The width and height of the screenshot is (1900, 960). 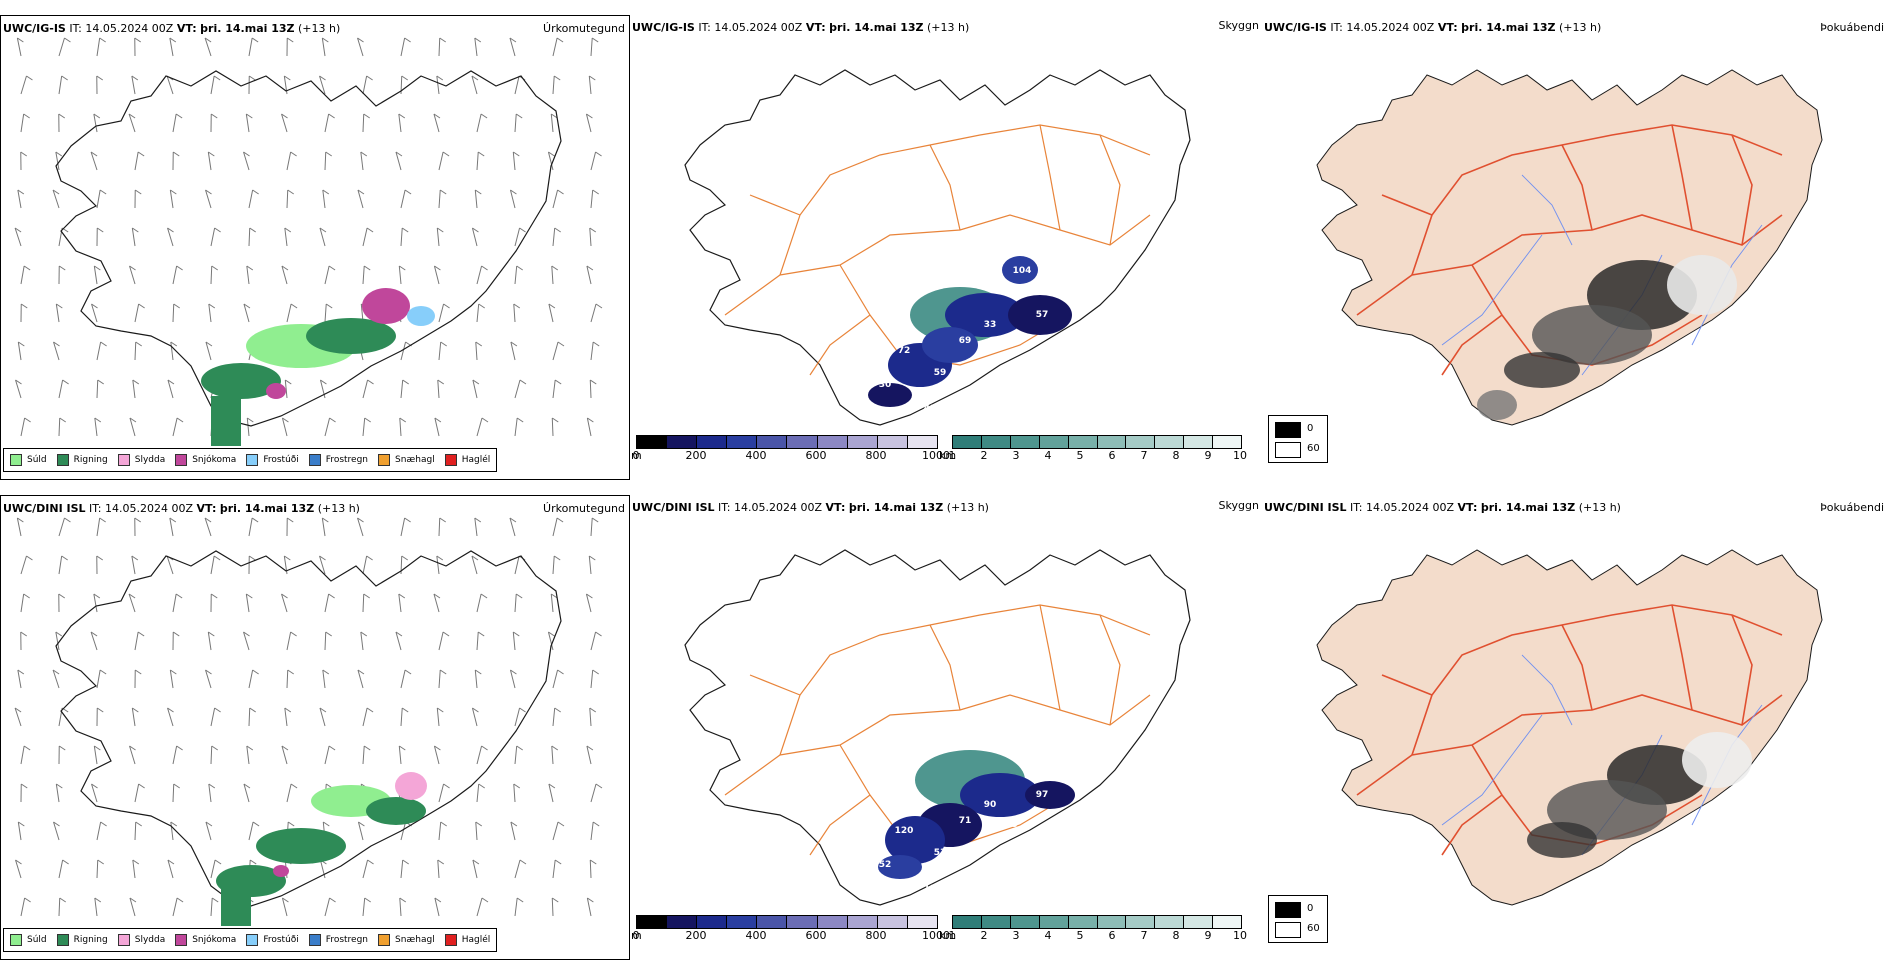 I want to click on legend-label: Frostregn, so click(x=347, y=460).